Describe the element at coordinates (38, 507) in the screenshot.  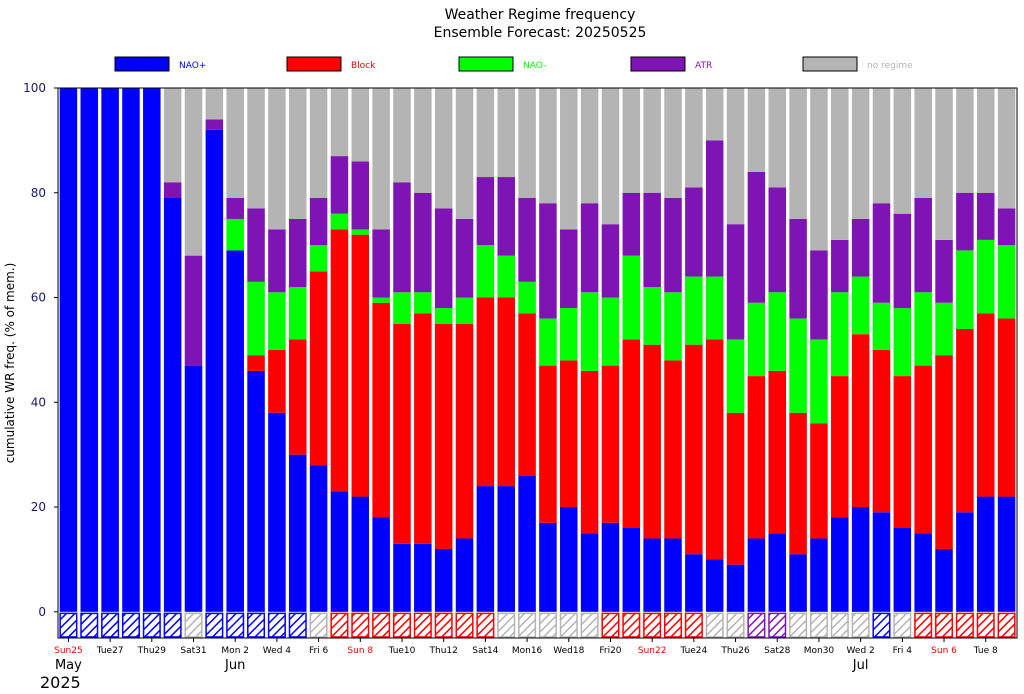
I see `y-tick-label: 20` at that location.